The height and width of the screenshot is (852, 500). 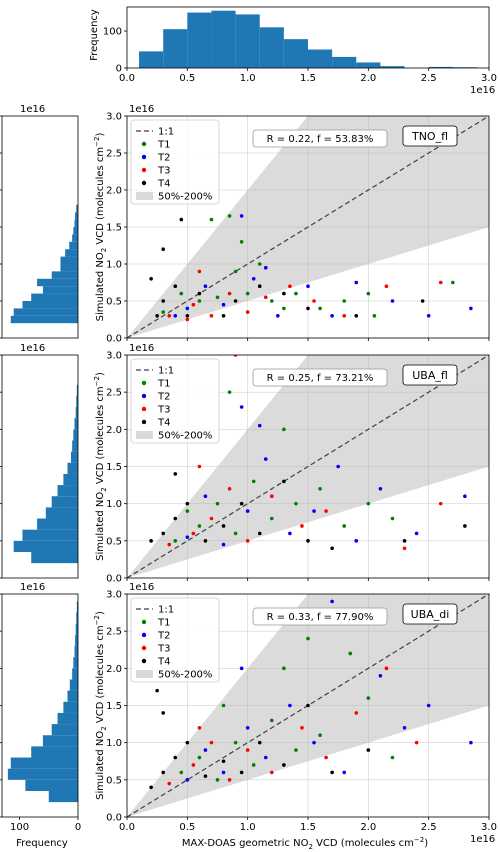 I want to click on stats-text: R = 0.25, f = 73.21%, so click(x=320, y=378).